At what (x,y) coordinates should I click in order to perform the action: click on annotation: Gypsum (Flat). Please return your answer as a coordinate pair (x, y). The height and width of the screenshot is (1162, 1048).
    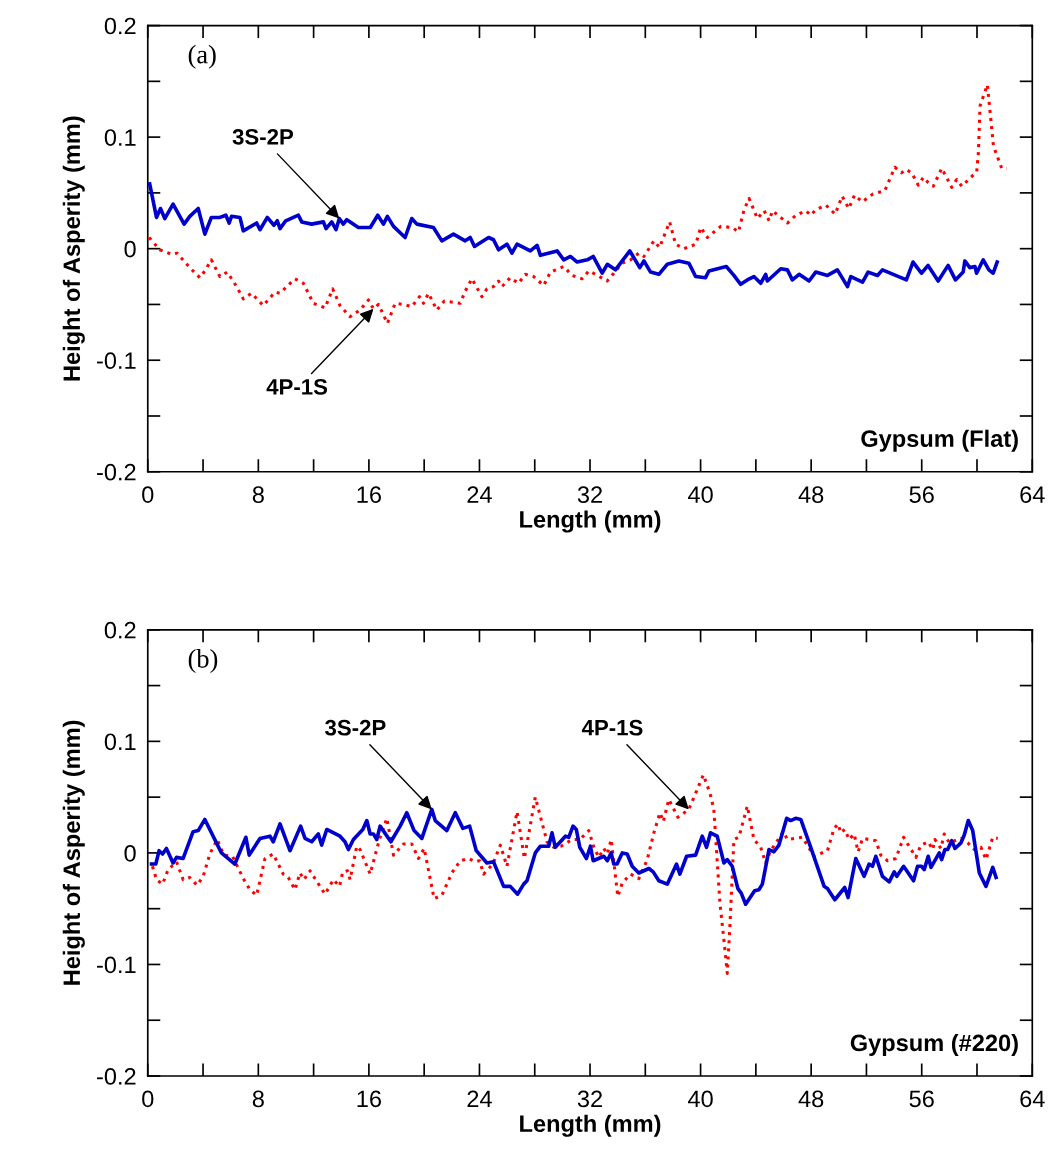
    Looking at the image, I should click on (939, 440).